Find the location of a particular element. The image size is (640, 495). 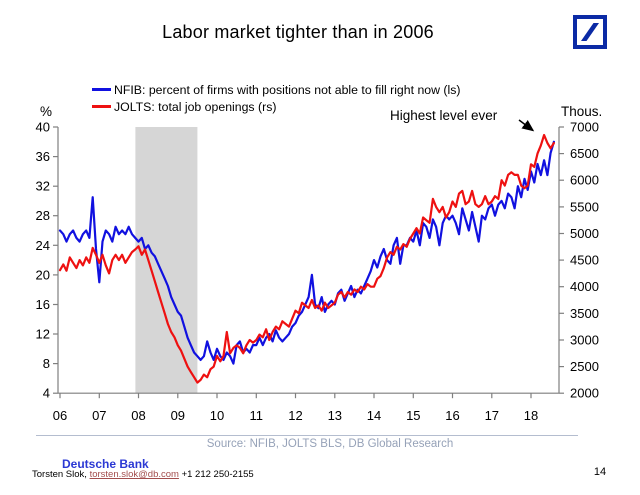

x-tick-label: 13 is located at coordinates (335, 415).